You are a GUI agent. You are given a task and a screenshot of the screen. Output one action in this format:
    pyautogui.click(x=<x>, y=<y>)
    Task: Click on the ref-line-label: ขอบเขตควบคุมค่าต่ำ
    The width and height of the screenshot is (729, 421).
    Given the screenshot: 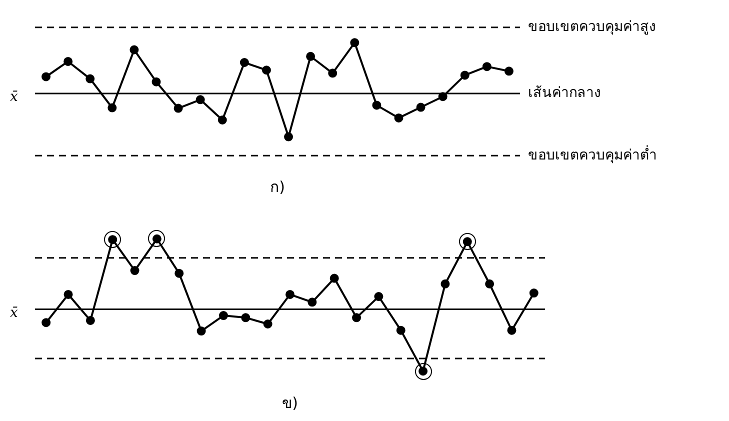 What is the action you would take?
    pyautogui.click(x=592, y=154)
    